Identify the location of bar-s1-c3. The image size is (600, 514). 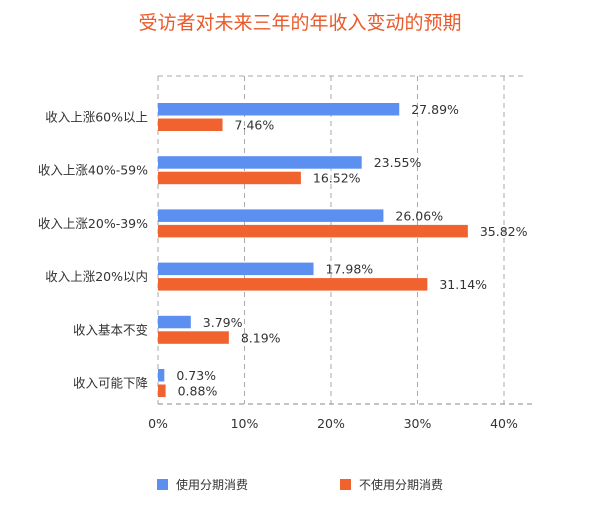
(293, 284).